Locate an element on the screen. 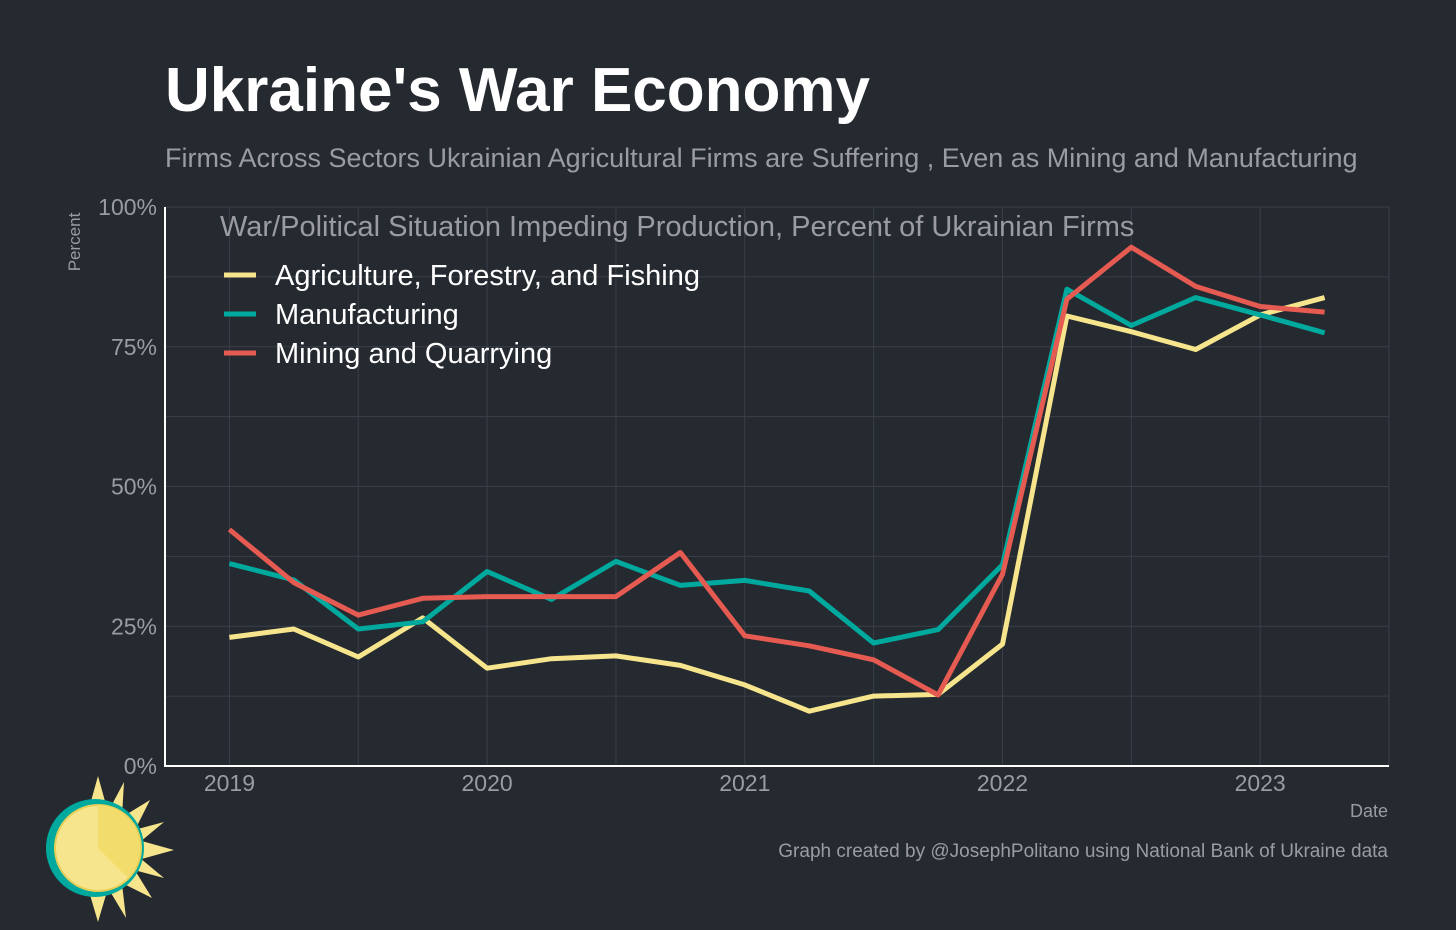 The image size is (1456, 930). x-tick-label: 2020 is located at coordinates (487, 783).